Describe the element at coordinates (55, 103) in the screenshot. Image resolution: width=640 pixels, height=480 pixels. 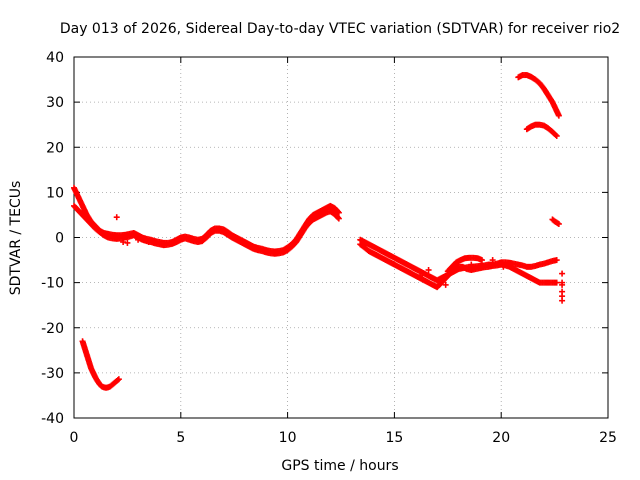
I see `y-tick-label: 30` at that location.